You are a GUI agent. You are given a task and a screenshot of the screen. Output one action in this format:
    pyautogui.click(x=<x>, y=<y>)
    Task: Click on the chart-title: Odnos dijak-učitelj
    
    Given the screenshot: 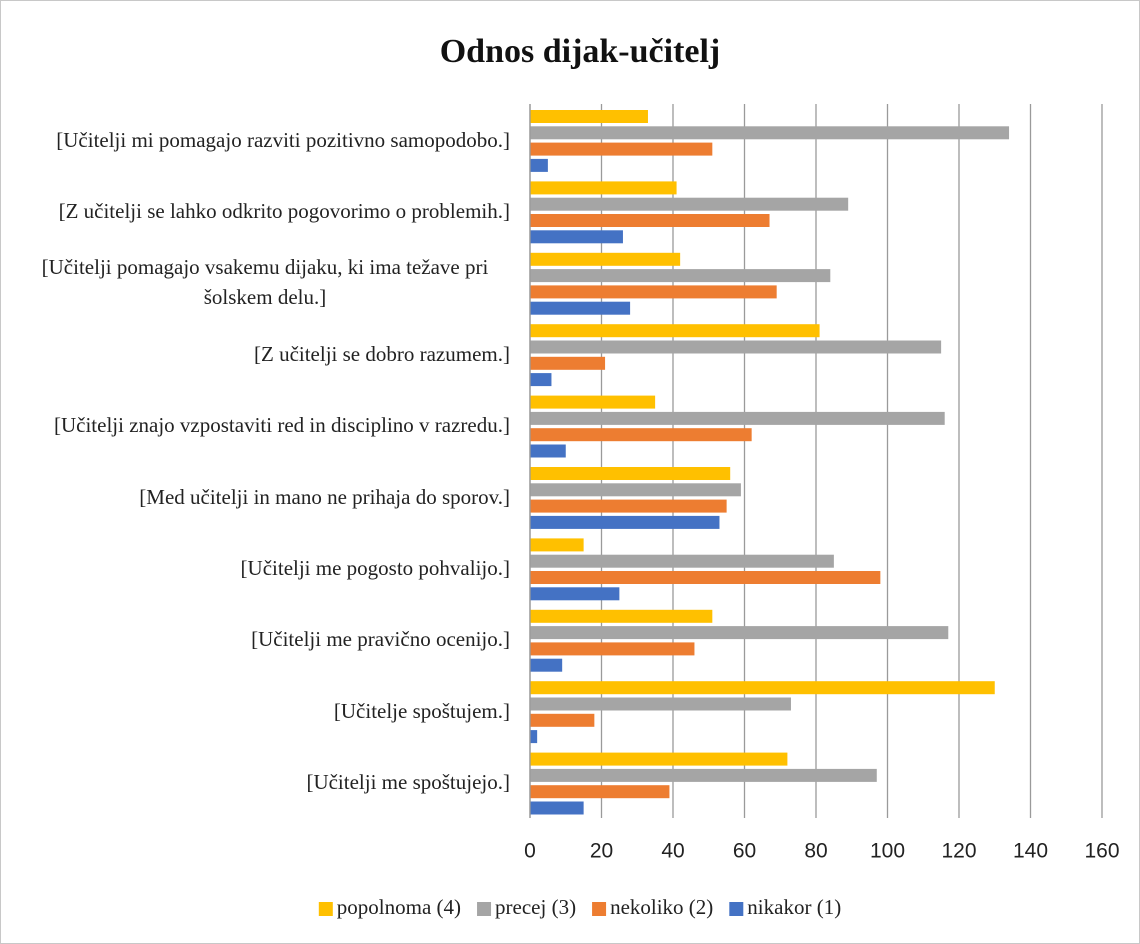 What is the action you would take?
    pyautogui.click(x=580, y=51)
    